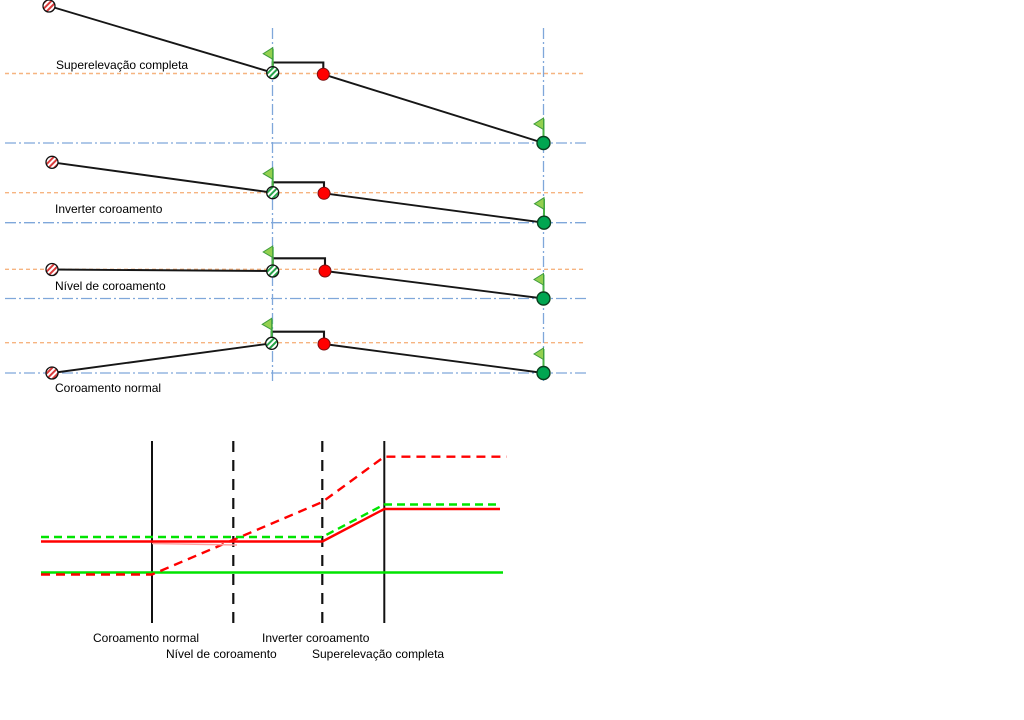 The height and width of the screenshot is (720, 1024). I want to click on label-station-nivel-de-coroamento: Nível de coroamento, so click(221, 654).